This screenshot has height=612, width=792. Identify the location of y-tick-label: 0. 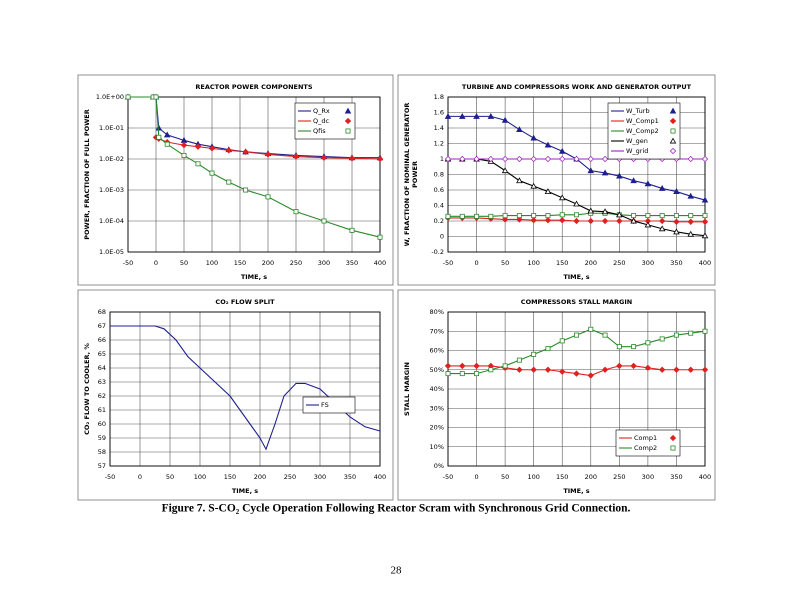
(442, 237).